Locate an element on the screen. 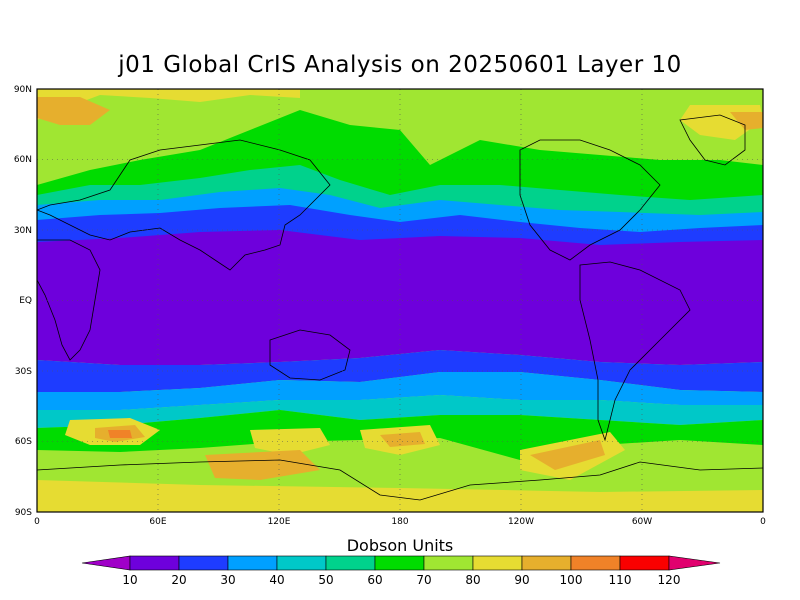 Image resolution: width=800 pixels, height=600 pixels. band-s-peak-a is located at coordinates (120, 434).